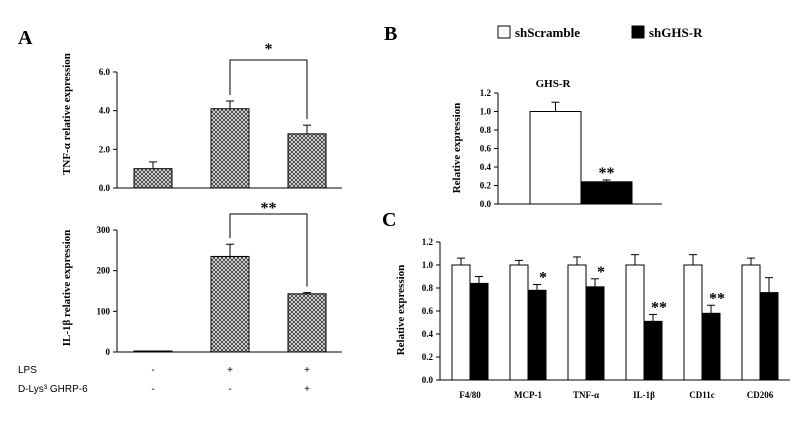  I want to click on legend-label-shscramble: shScramble, so click(547, 32).